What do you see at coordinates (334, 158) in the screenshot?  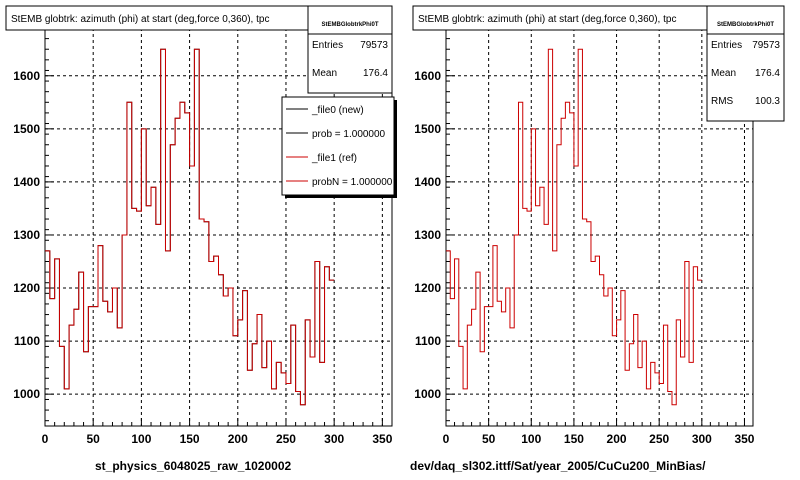 I see `legend-entry-label: _file1 (ref)` at bounding box center [334, 158].